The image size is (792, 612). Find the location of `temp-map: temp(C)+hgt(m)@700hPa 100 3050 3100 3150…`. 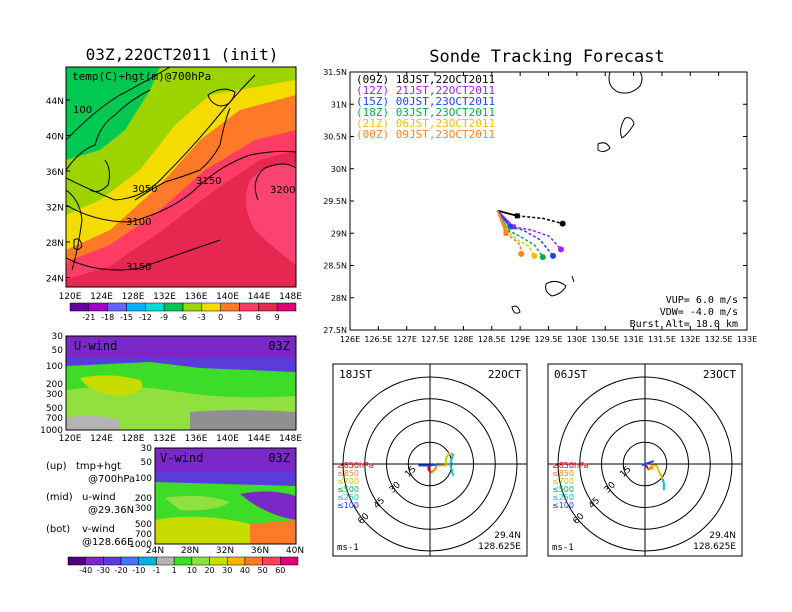

temp-map: temp(C)+hgt(m)@700hPa 100 3050 3100 3150… is located at coordinates (174, 184).